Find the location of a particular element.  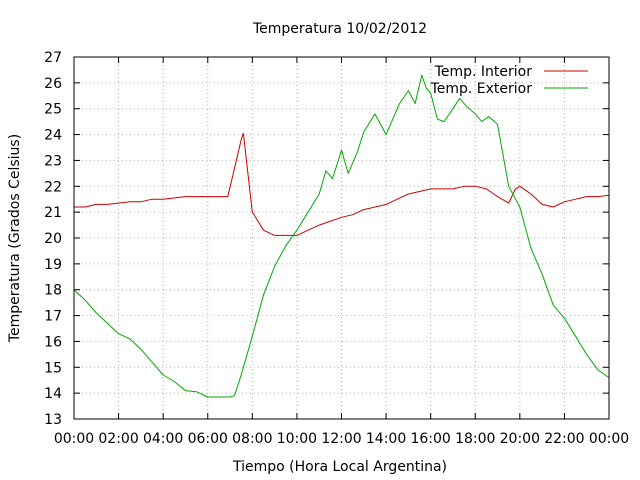

x-tick-label: 12:00 is located at coordinates (341, 439).